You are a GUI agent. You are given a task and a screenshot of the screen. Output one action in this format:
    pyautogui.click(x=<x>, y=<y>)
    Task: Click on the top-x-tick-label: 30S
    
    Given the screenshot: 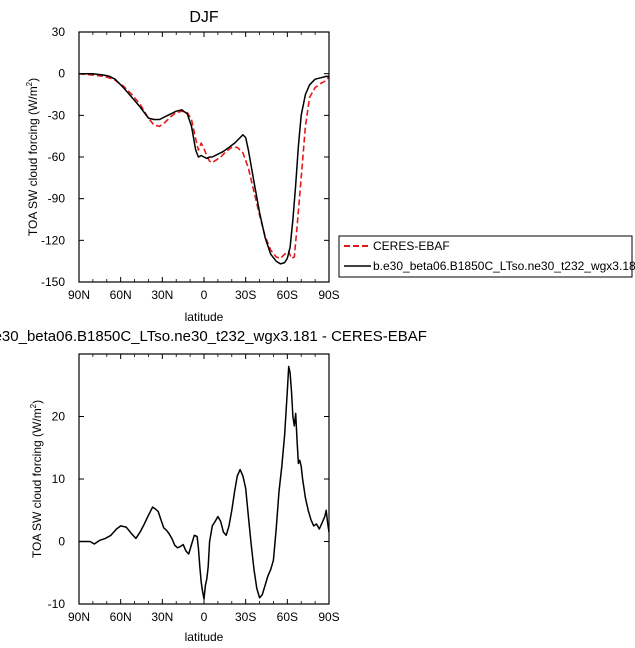 What is the action you would take?
    pyautogui.click(x=245, y=295)
    